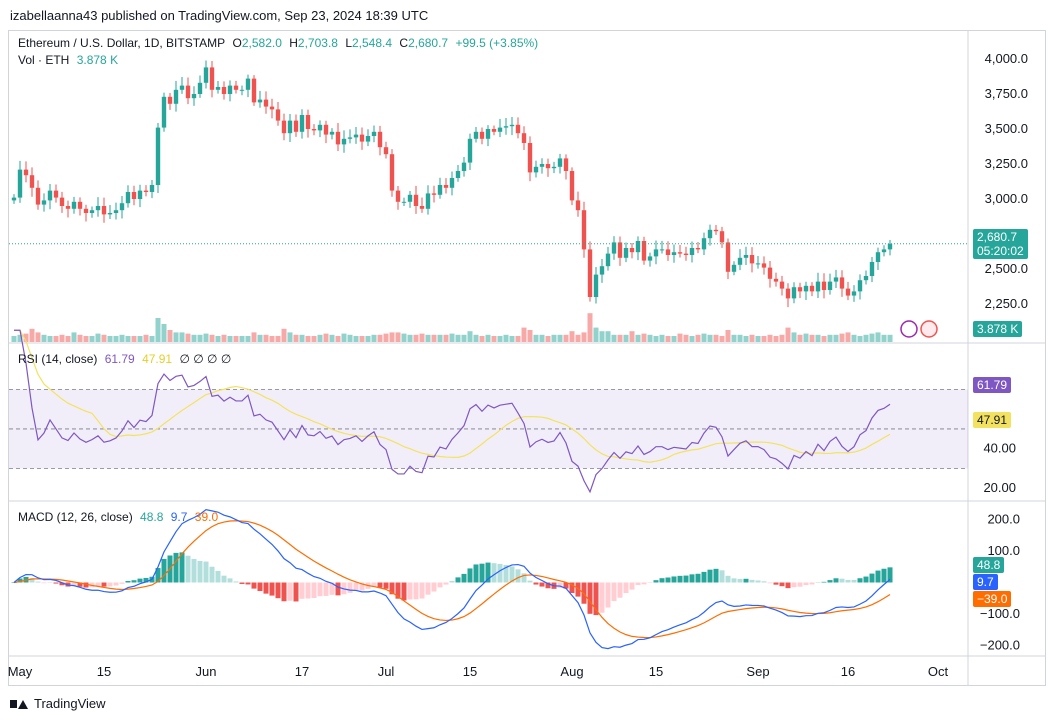 Image resolution: width=1054 pixels, height=721 pixels. What do you see at coordinates (992, 599) in the screenshot?
I see `macd-signal-tag: −39.0` at bounding box center [992, 599].